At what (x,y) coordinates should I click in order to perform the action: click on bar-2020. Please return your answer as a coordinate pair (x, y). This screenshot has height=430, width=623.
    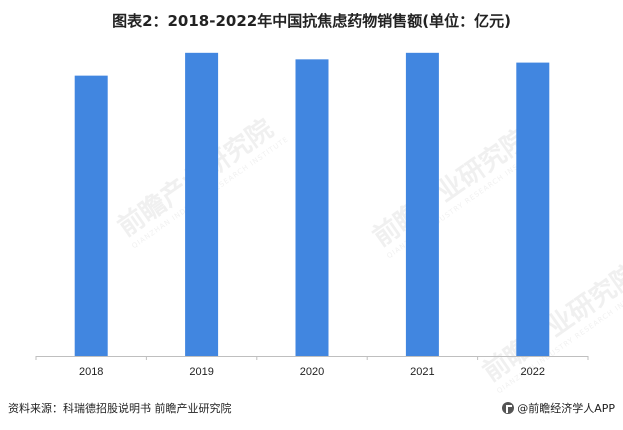
    Looking at the image, I should click on (312, 208).